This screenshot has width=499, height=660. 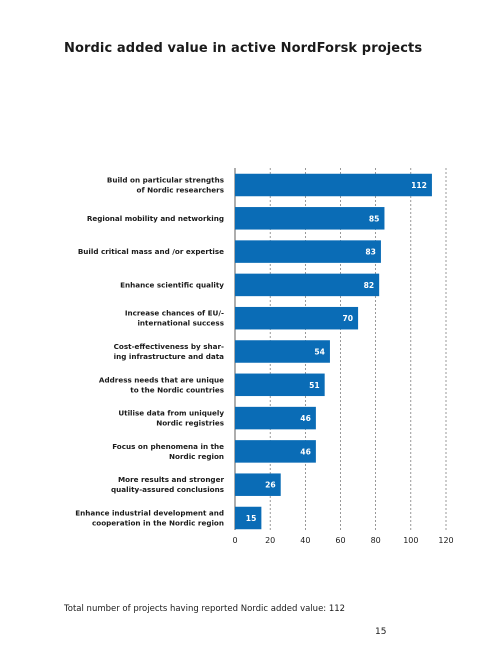 What do you see at coordinates (167, 489) in the screenshot?
I see `category-label-line: quality-assured conclusions` at bounding box center [167, 489].